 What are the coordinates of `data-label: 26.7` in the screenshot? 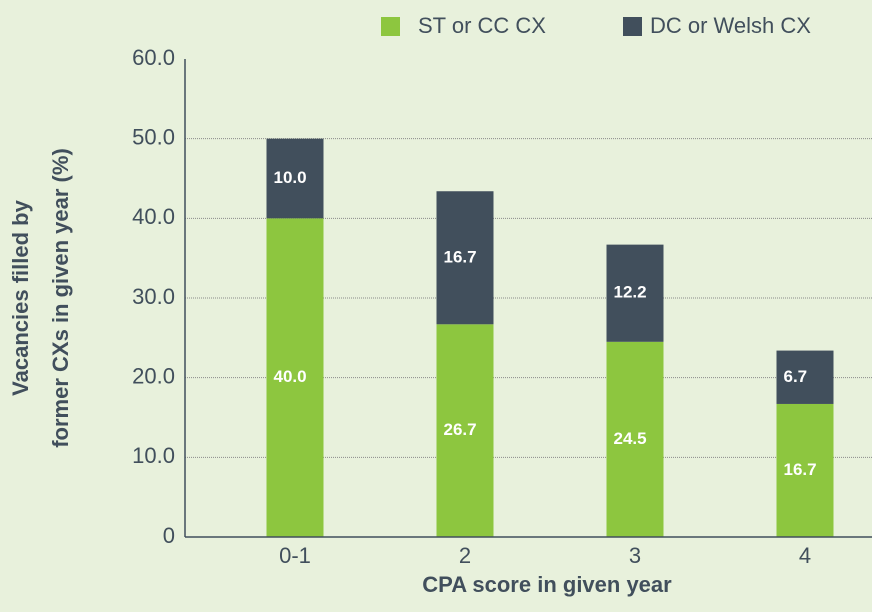 It's located at (460, 429).